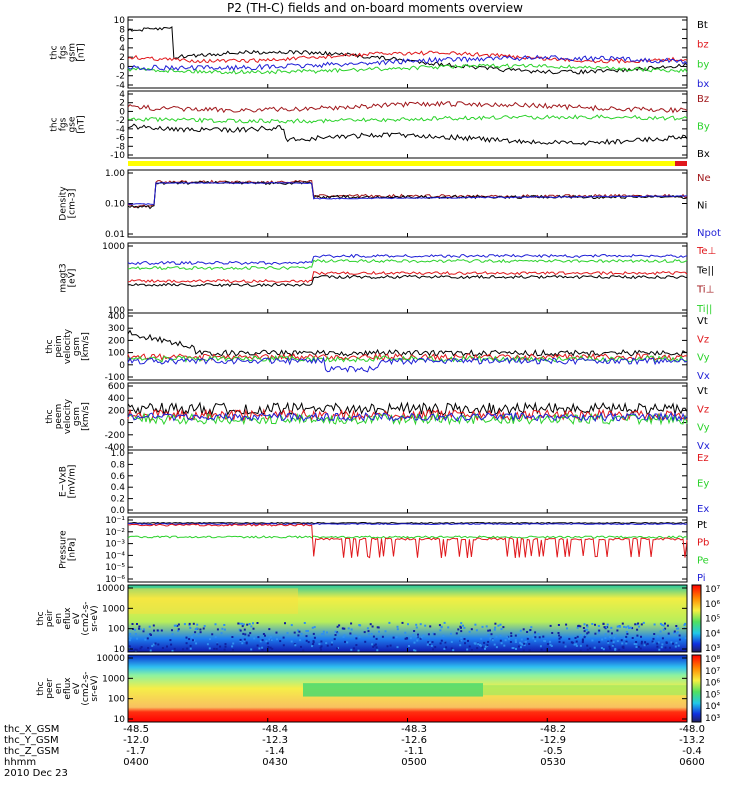 This screenshot has width=750, height=800. What do you see at coordinates (275, 729) in the screenshot?
I see `ephem-value: -48.4` at bounding box center [275, 729].